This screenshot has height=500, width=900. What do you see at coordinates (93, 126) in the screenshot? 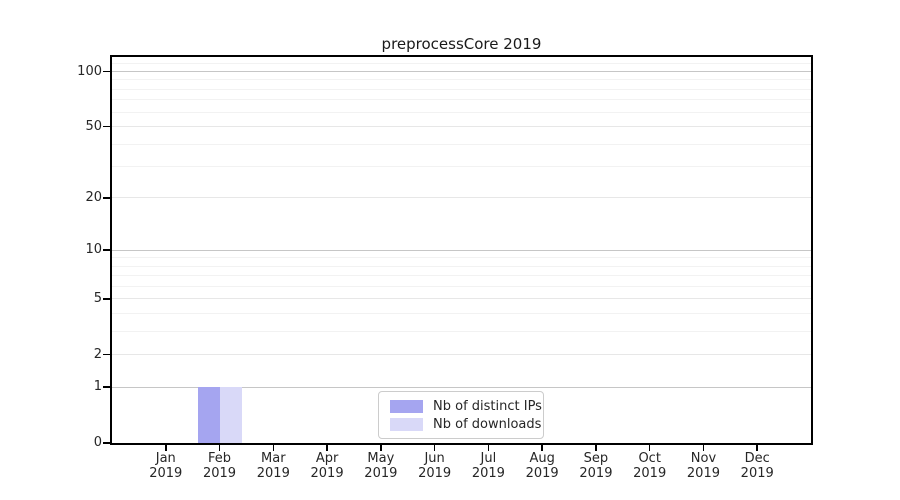
I see `y-axis-tick-label: 50` at bounding box center [93, 126].